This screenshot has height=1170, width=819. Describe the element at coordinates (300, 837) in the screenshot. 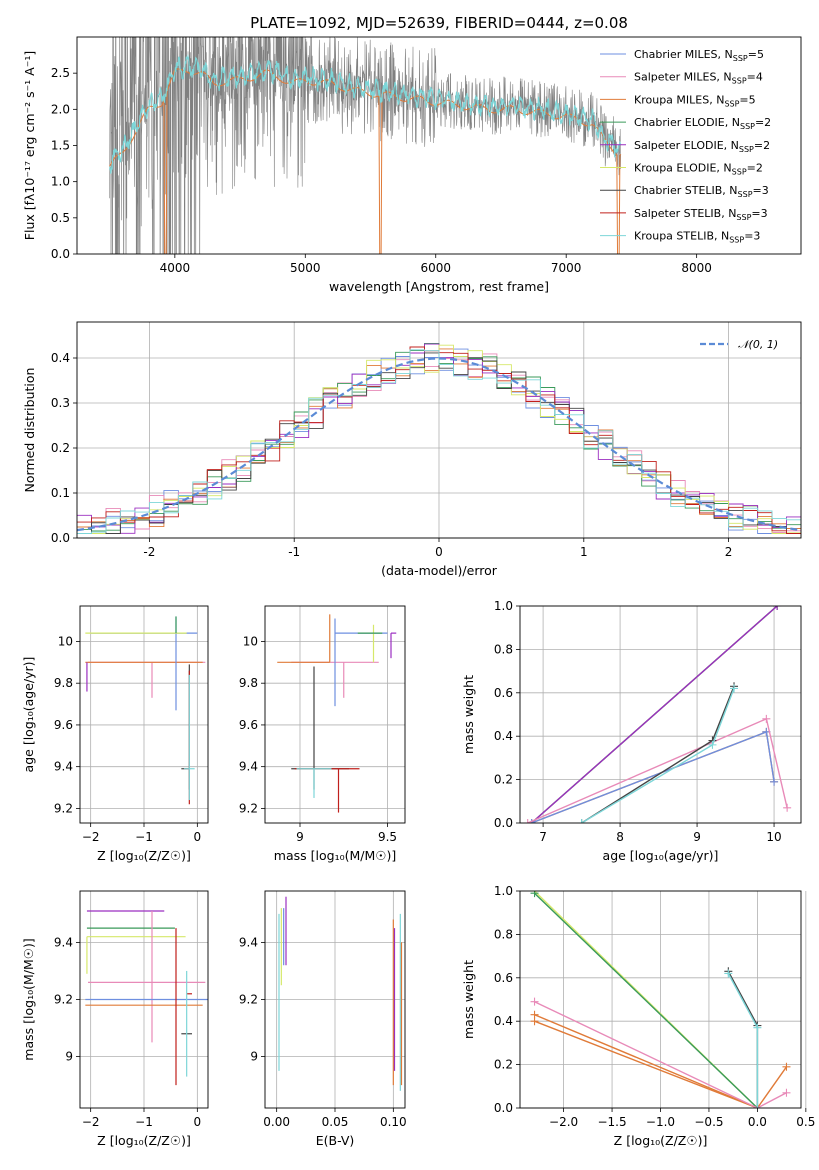

I see `x-tick-label: 9` at that location.